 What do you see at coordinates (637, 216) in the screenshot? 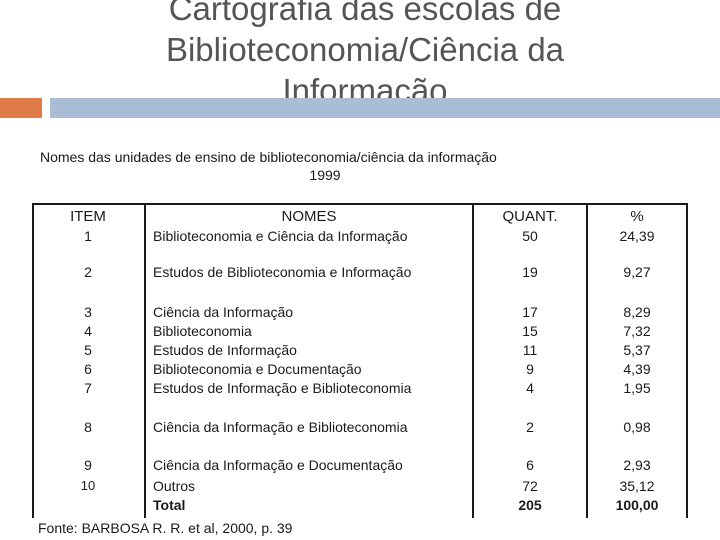
I see `header-pct: %` at bounding box center [637, 216].